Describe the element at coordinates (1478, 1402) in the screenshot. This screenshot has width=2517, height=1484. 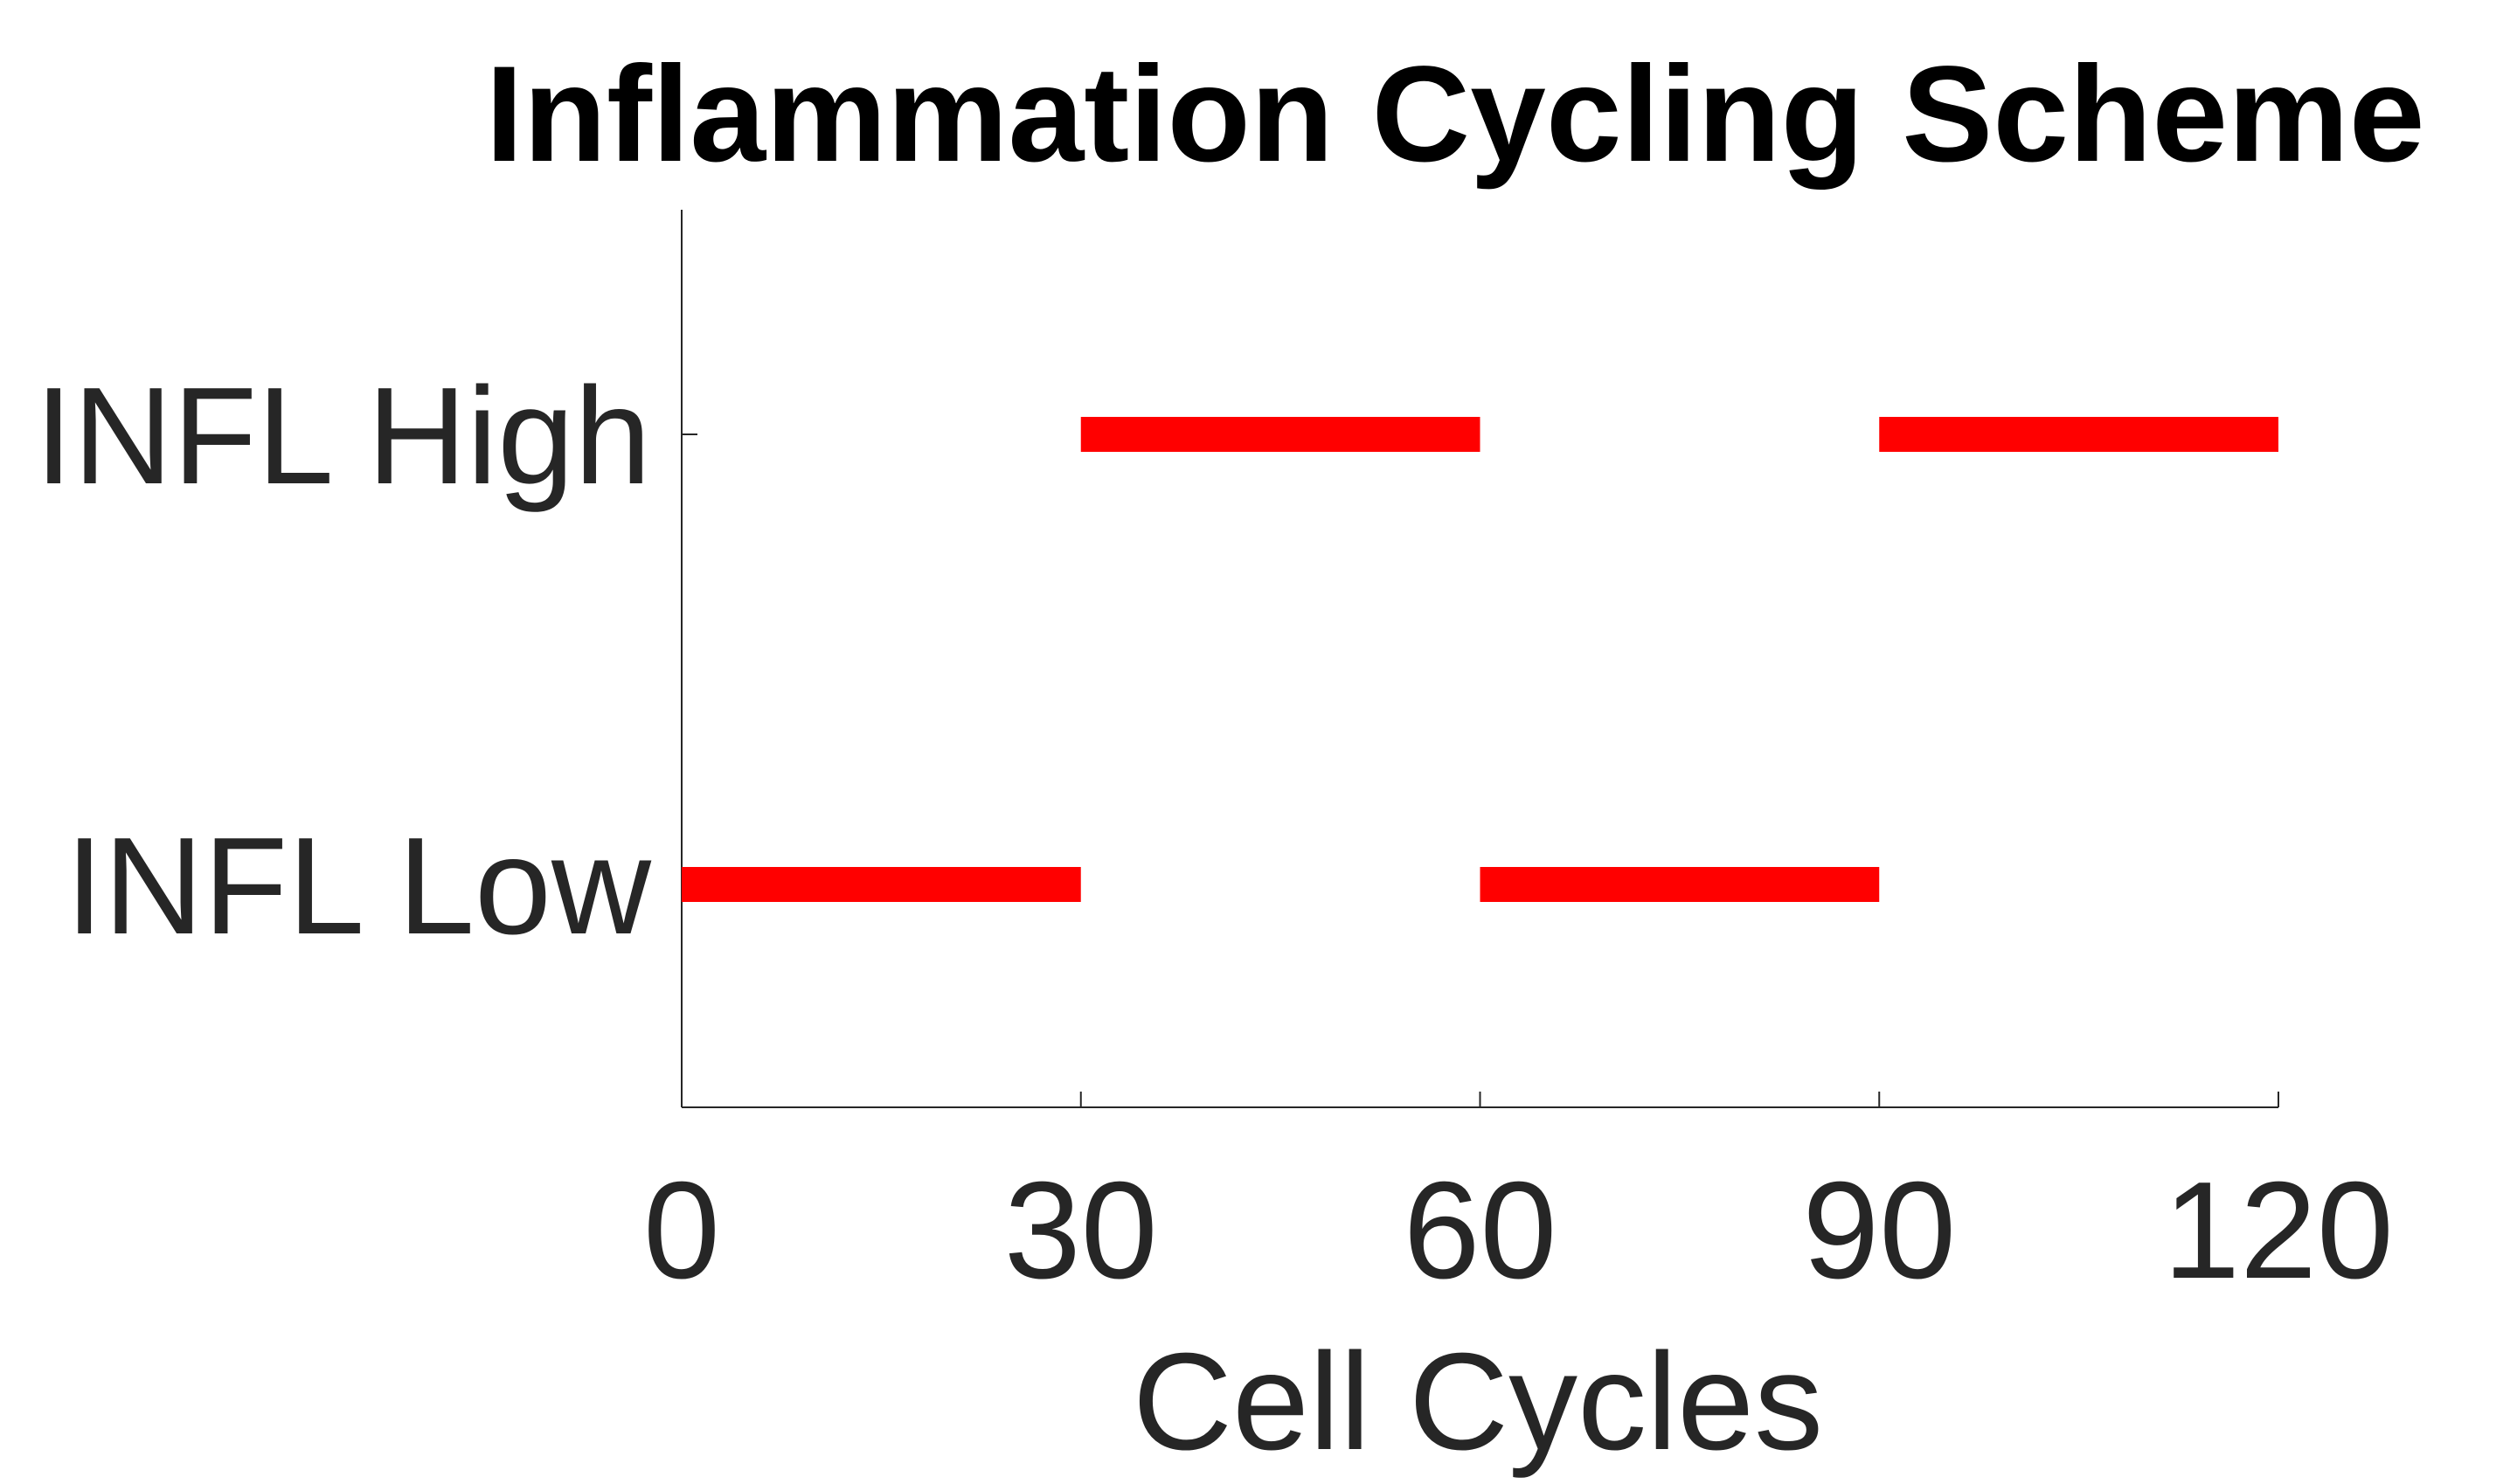
I see `x-axis-label: Cell Cycles` at that location.